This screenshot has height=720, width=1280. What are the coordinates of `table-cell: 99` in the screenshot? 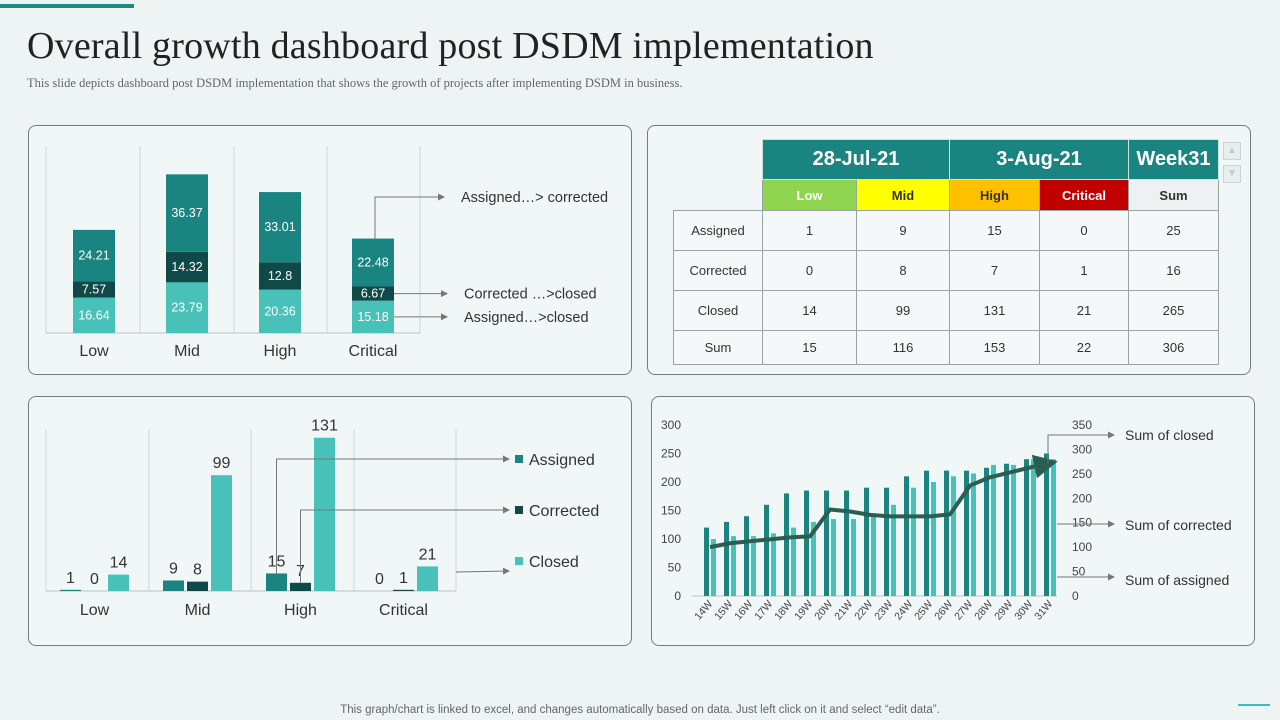 It's located at (903, 310).